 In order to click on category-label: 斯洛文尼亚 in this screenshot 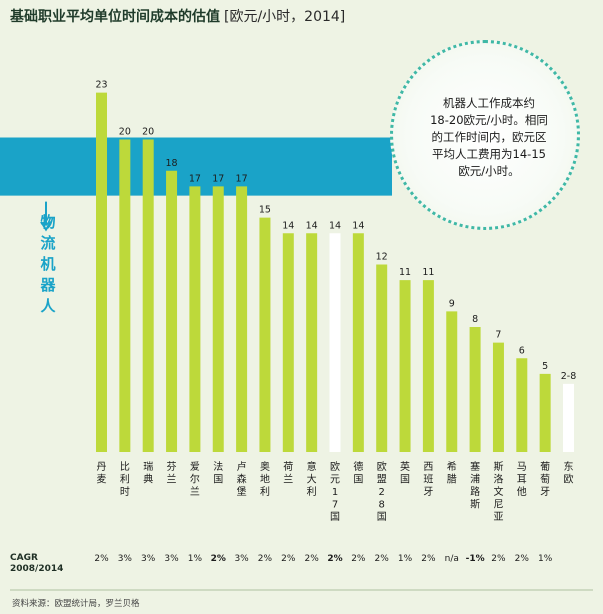, I will do `click(498, 491)`.